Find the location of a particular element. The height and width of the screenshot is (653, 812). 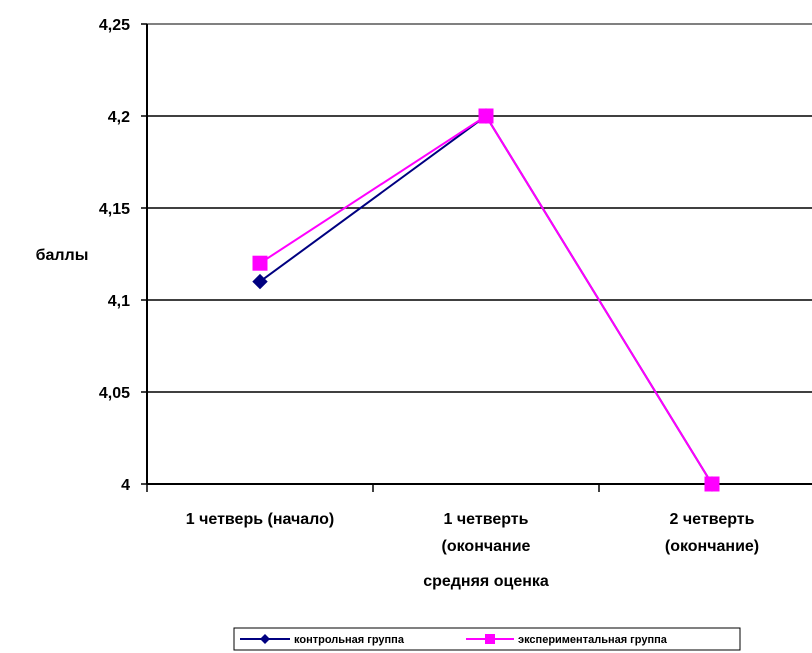

y-tick-label: 4,15 is located at coordinates (114, 209).